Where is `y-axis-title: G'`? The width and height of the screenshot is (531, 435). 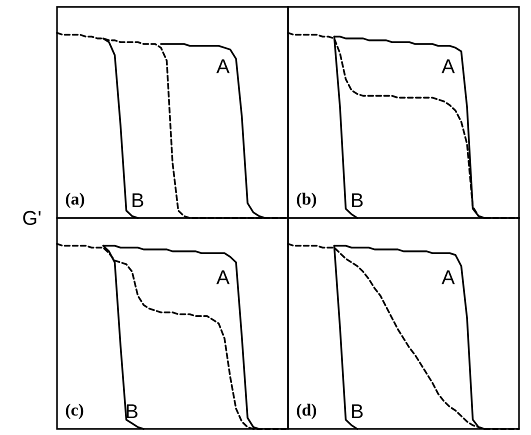
y-axis-title: G' is located at coordinates (31, 218).